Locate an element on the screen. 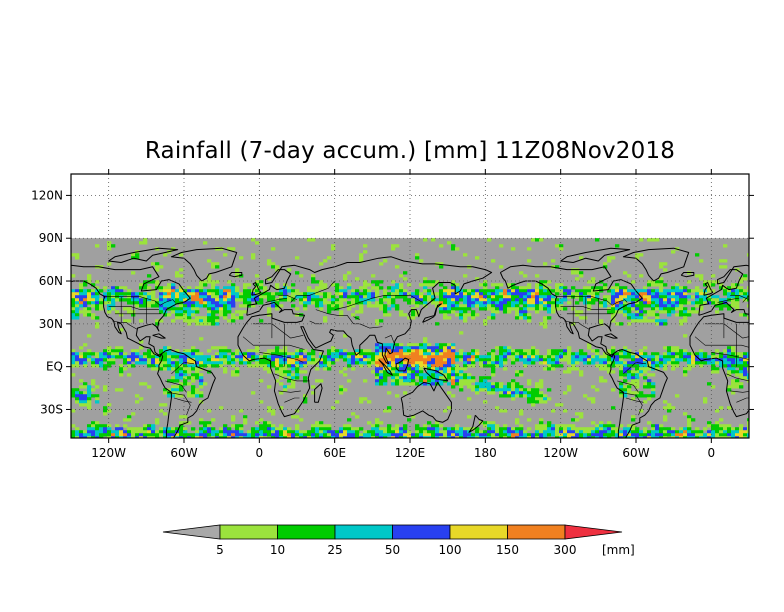 This screenshot has height=612, width=784. y-tick-label: EQ is located at coordinates (54, 367).